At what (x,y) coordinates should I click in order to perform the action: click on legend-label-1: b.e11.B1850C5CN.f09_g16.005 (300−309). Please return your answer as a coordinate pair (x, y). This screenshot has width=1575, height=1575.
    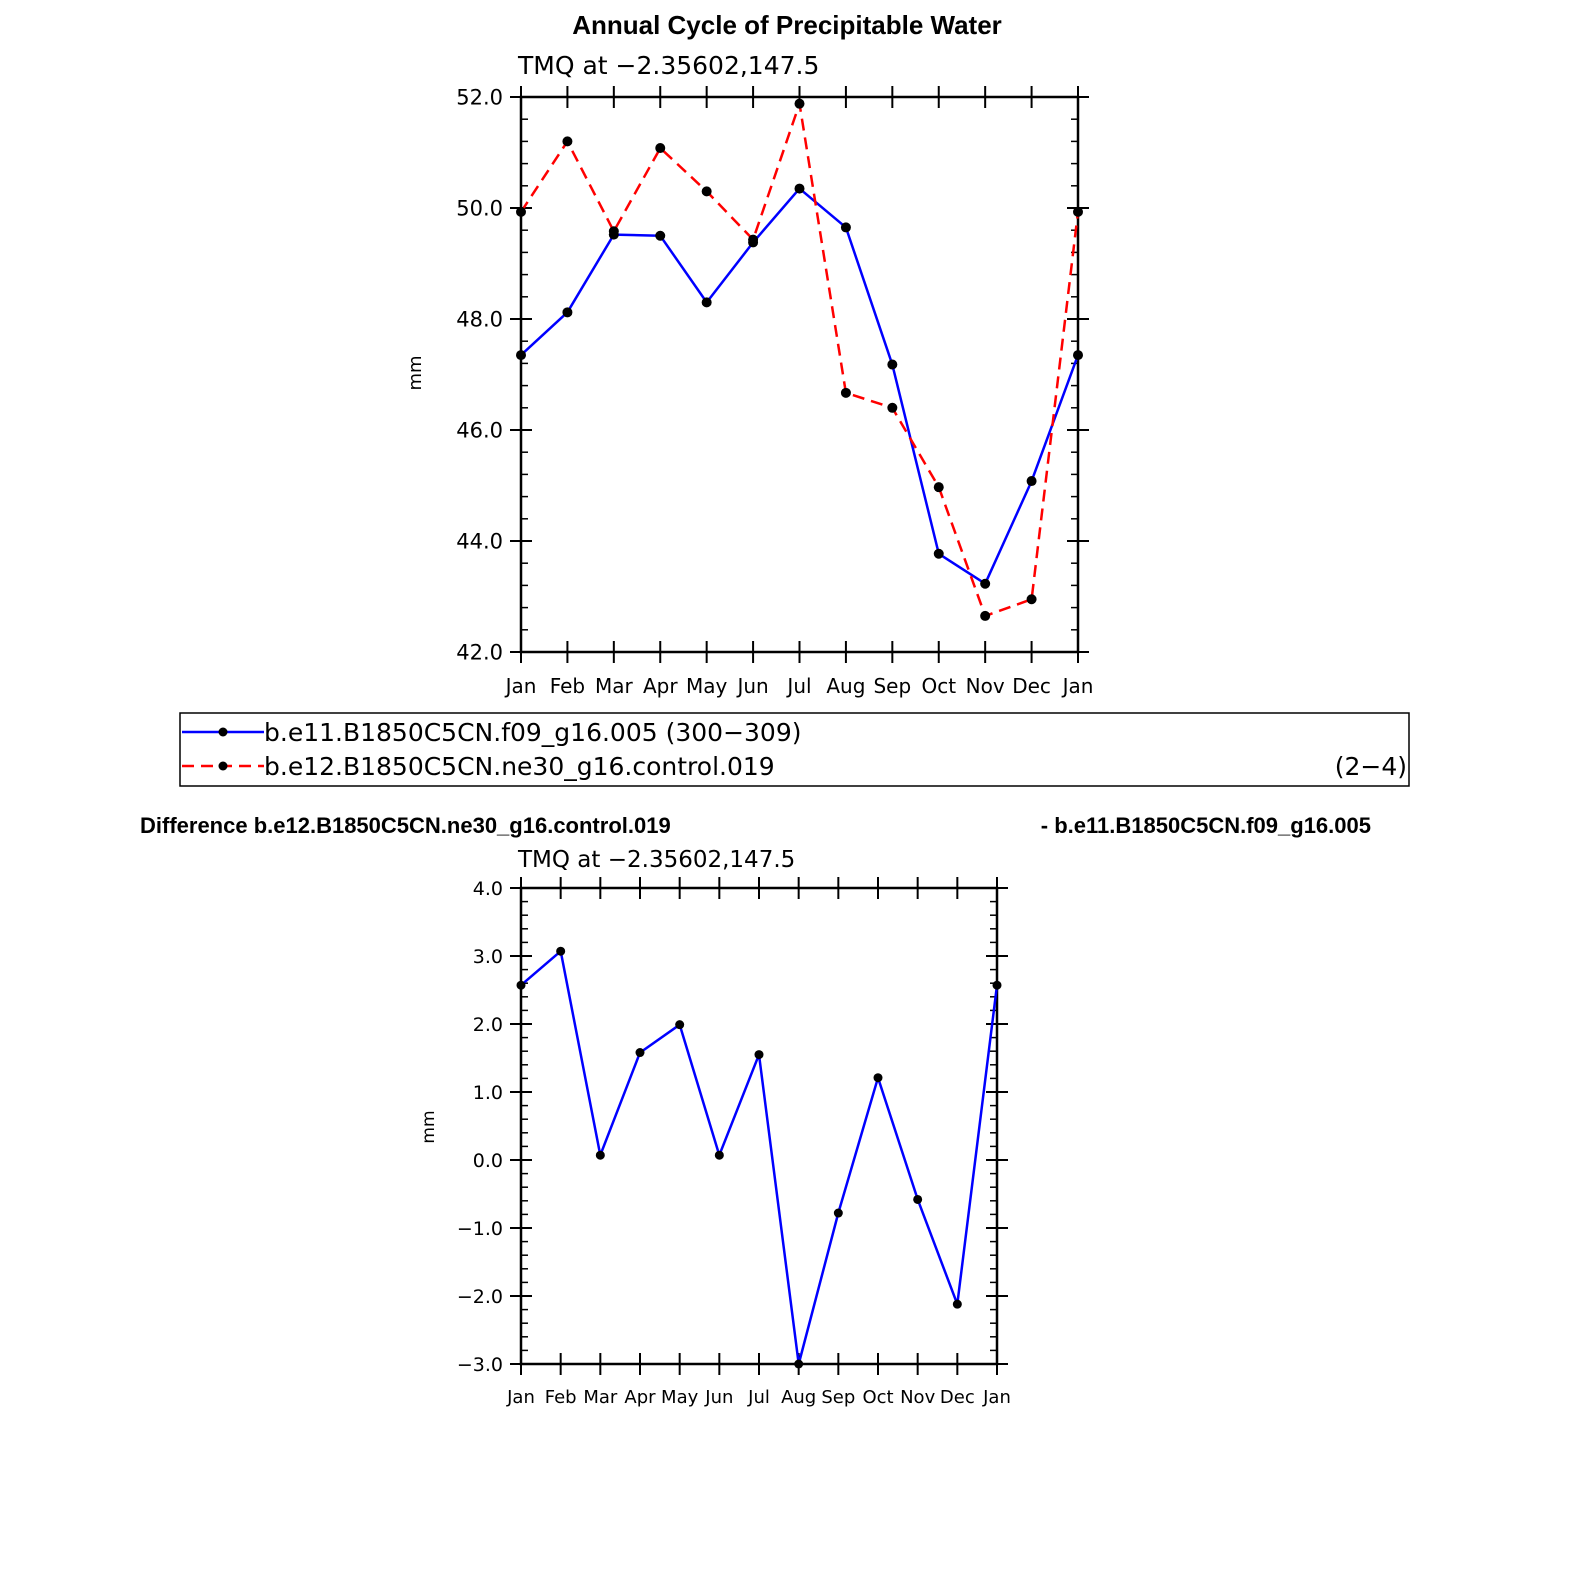
    Looking at the image, I should click on (533, 732).